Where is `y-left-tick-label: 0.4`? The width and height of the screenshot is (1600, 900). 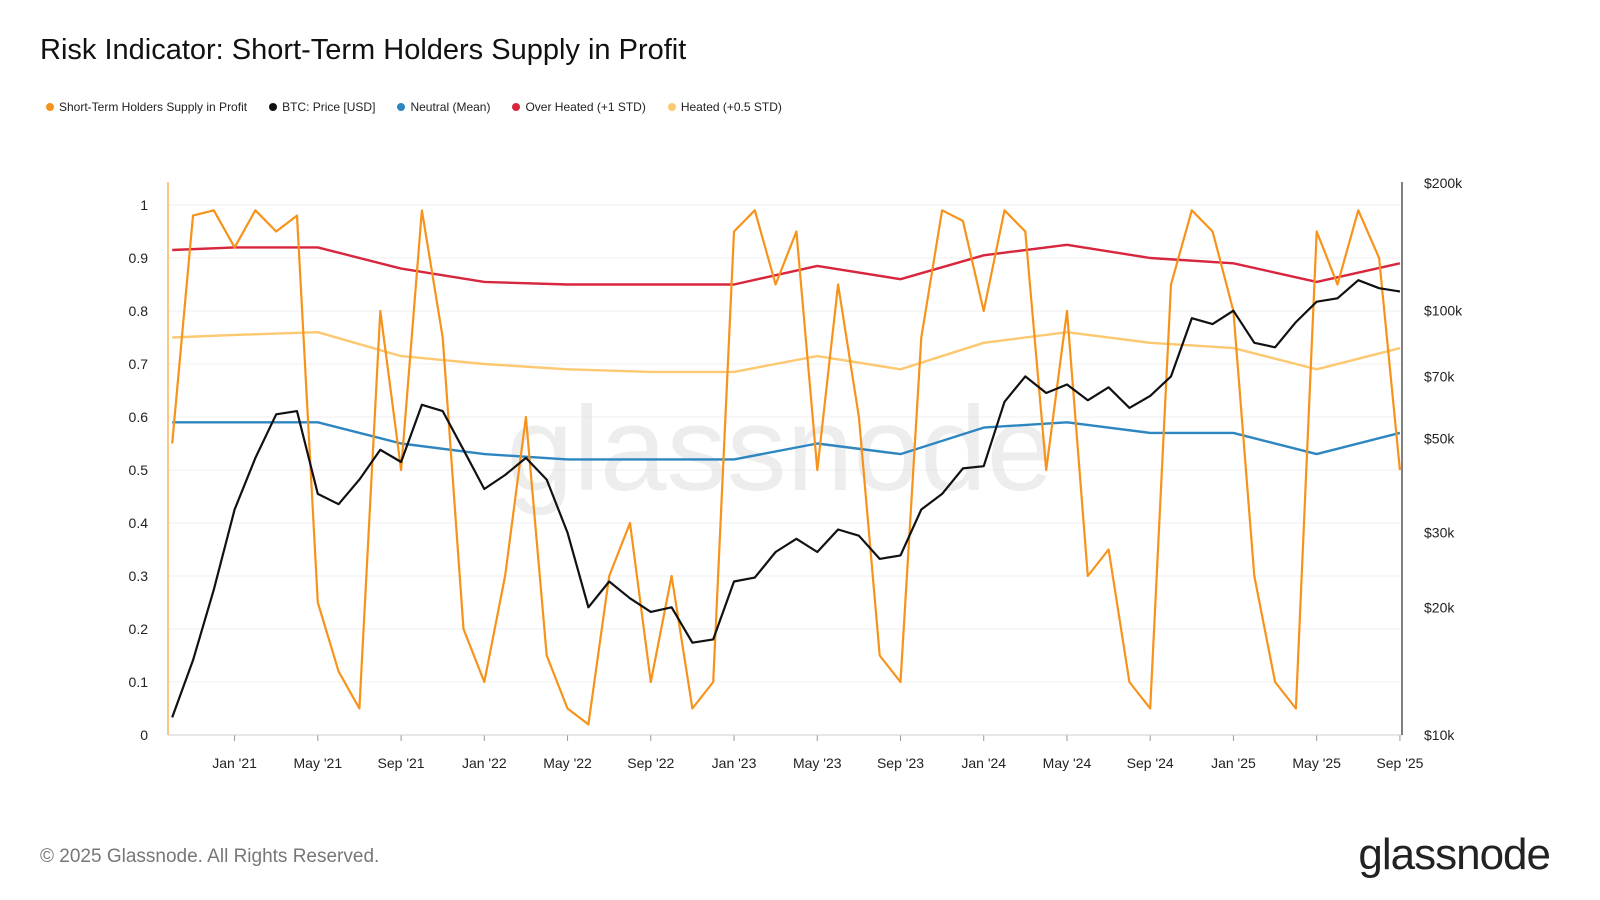
y-left-tick-label: 0.4 is located at coordinates (139, 523).